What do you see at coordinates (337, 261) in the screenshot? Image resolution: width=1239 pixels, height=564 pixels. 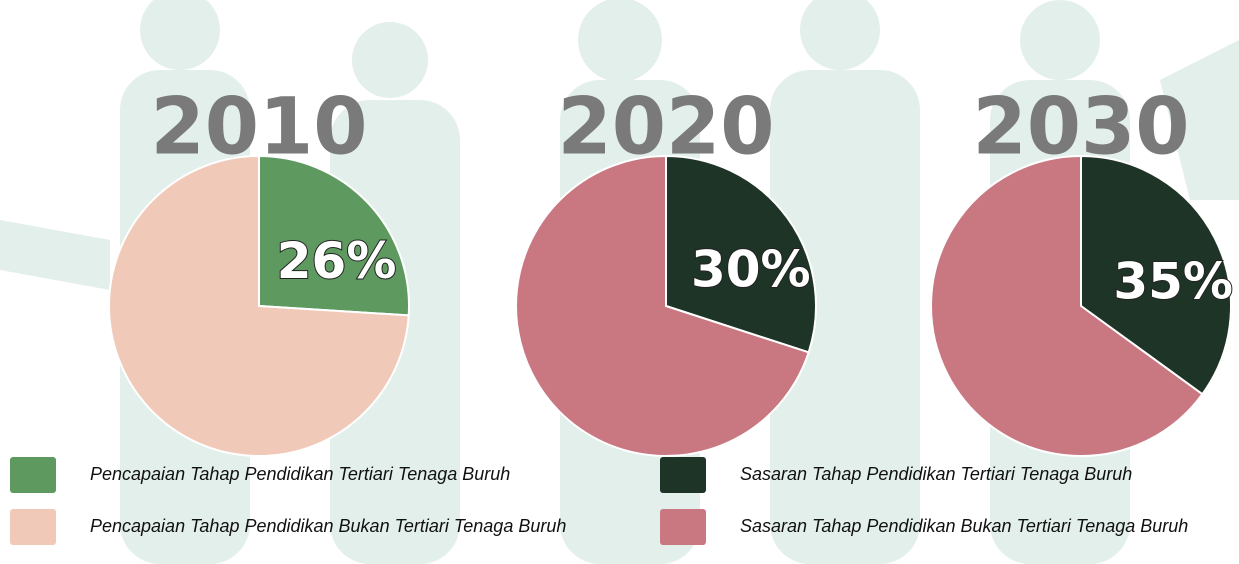 I see `slice-label: 26%` at bounding box center [337, 261].